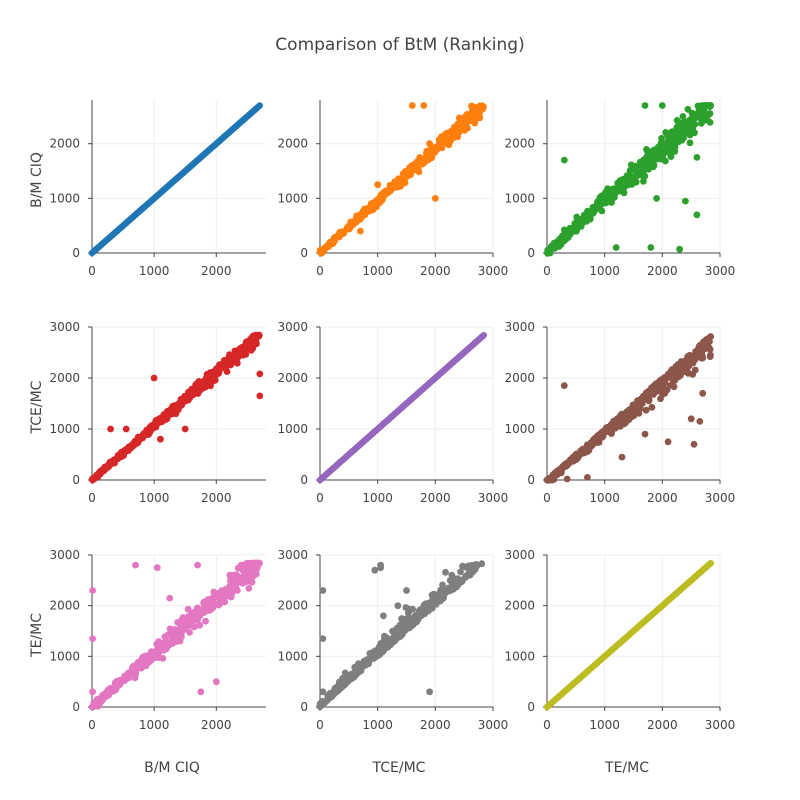 The width and height of the screenshot is (800, 800). I want to click on row-title-2: TCE/MC, so click(37, 407).